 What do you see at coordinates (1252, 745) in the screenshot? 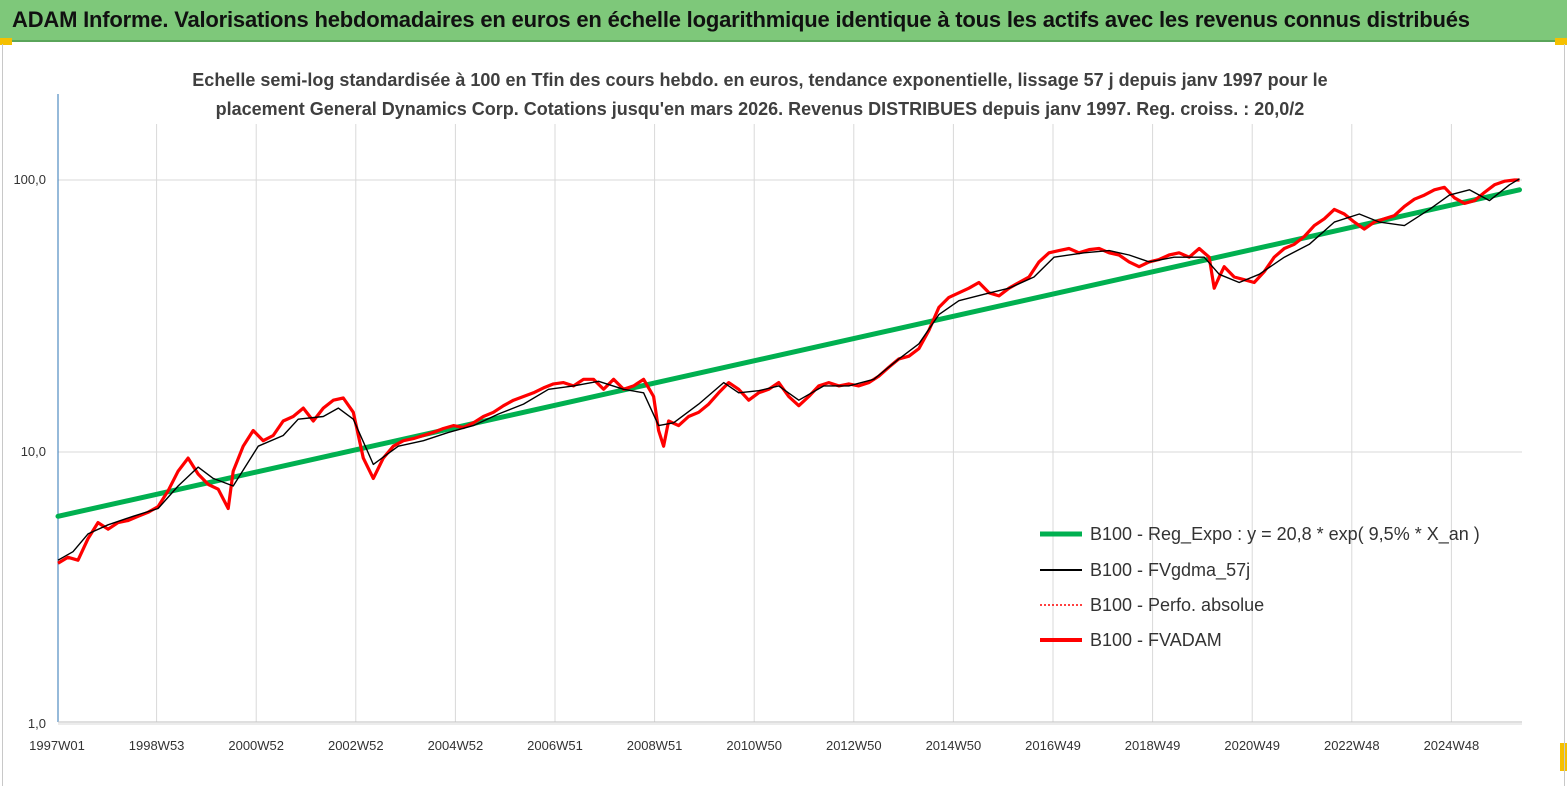
I see `x-tick-label: 2020W49` at bounding box center [1252, 745].